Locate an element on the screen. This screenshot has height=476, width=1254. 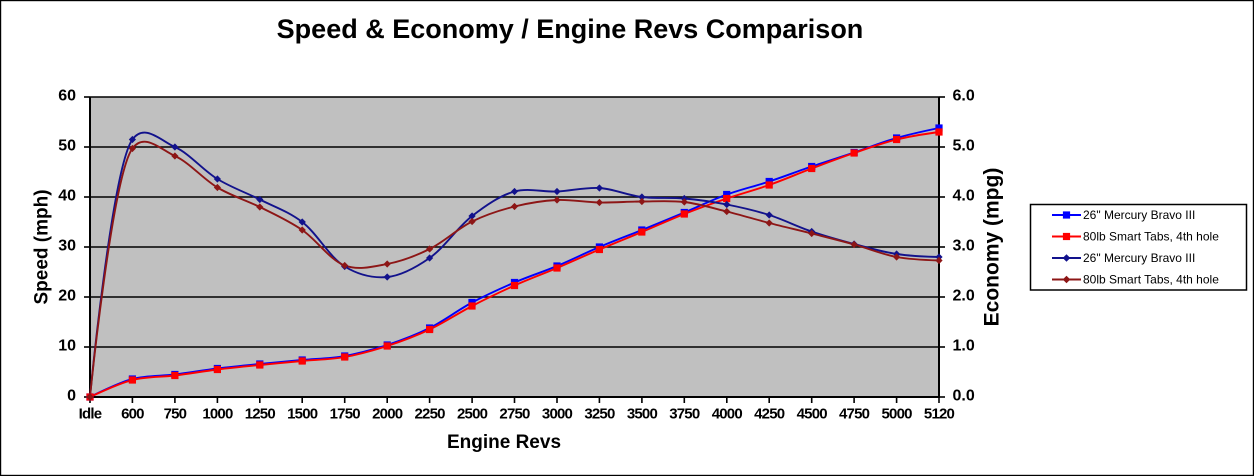
svg-text: 1250 is located at coordinates (260, 414).